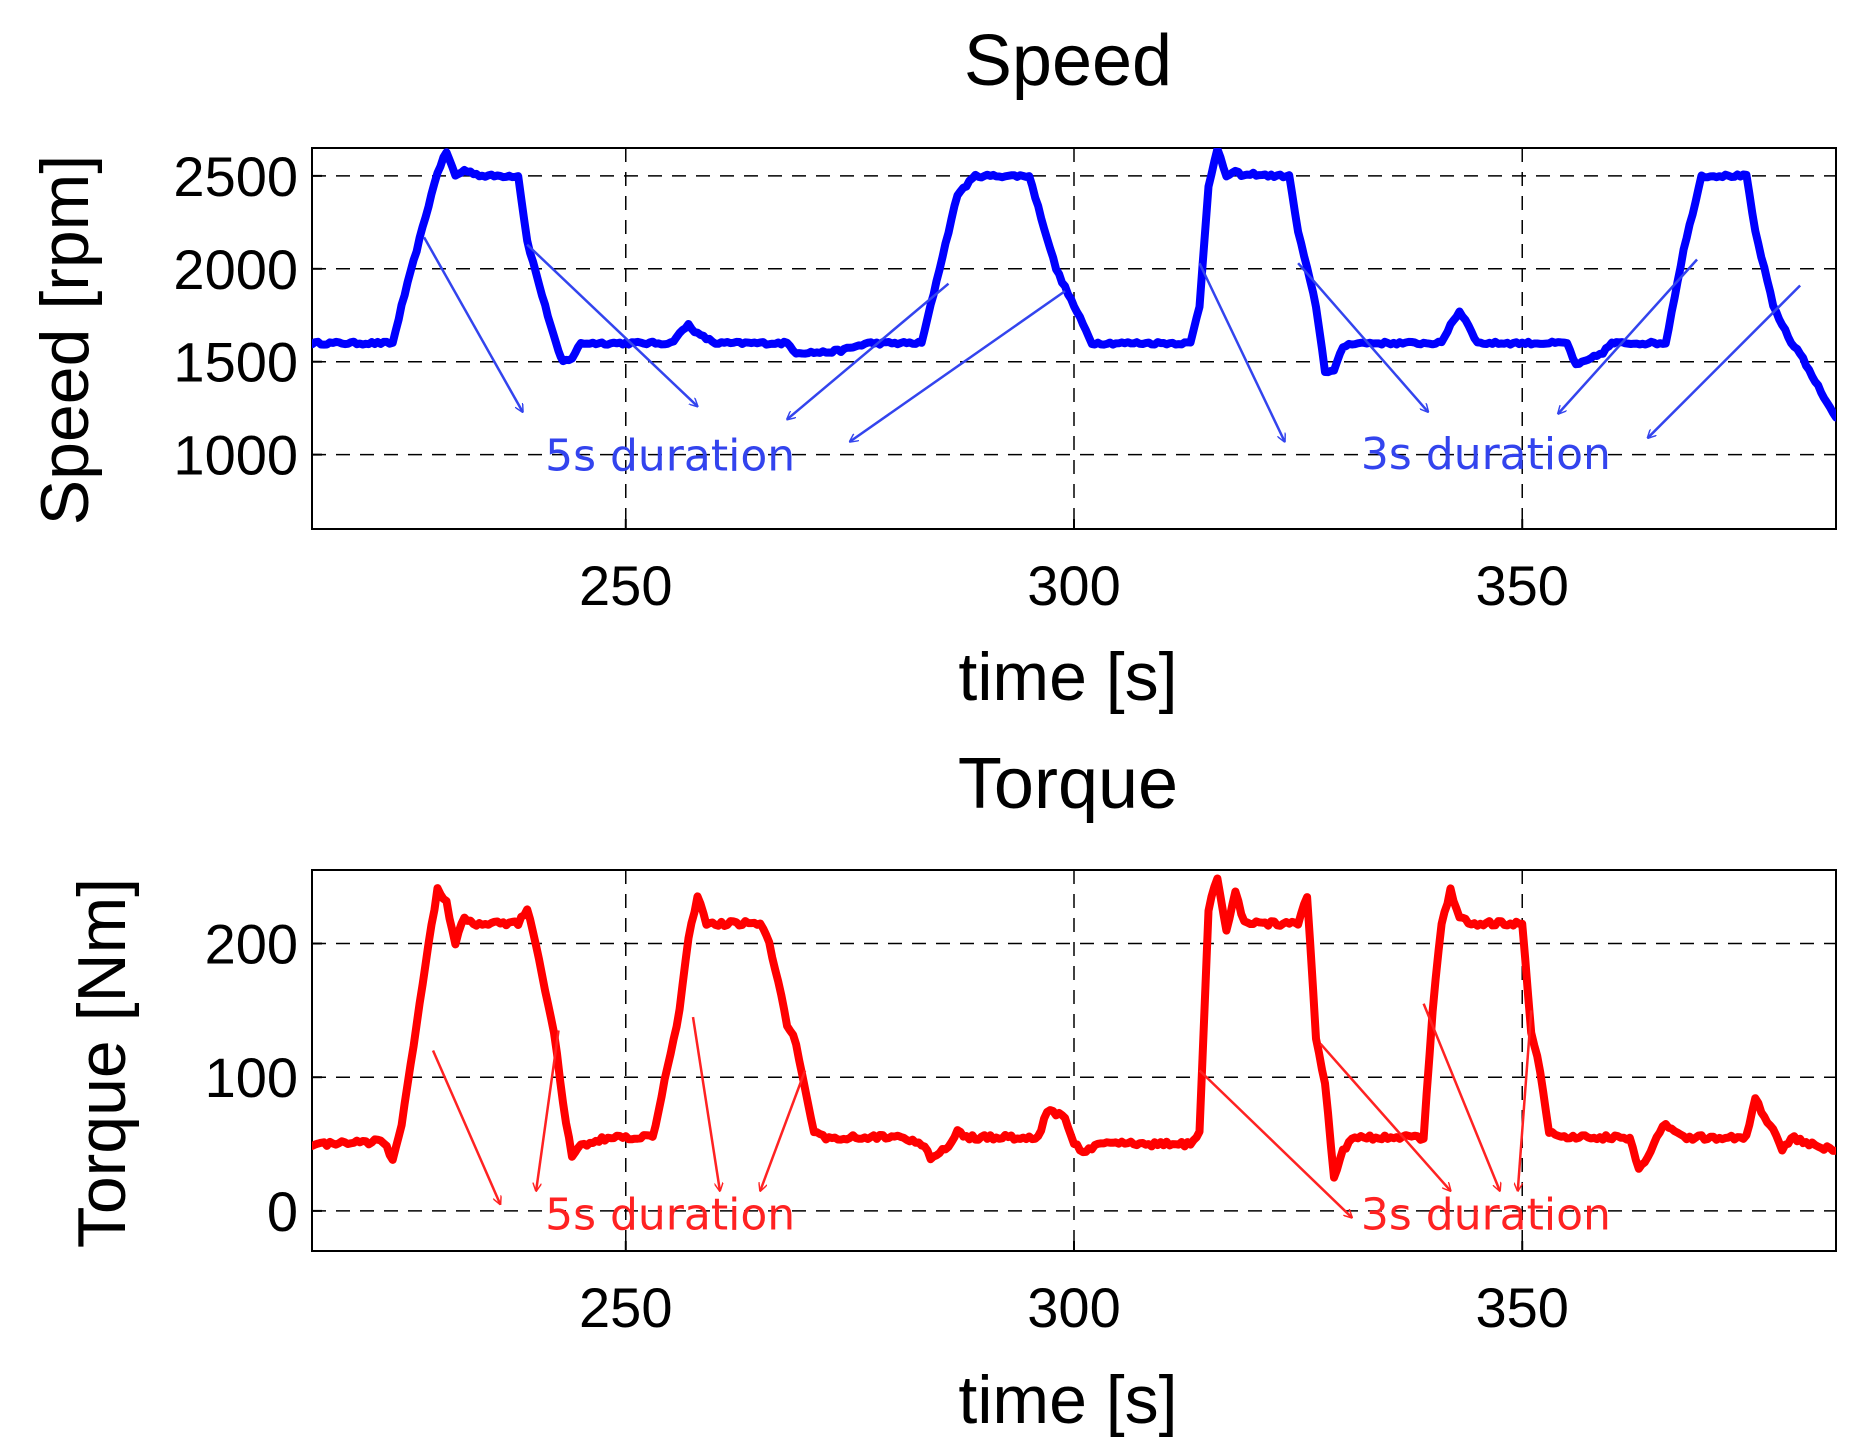 This screenshot has height=1452, width=1865. Describe the element at coordinates (1073, 1307) in the screenshot. I see `torque-x-tick-label: 300` at that location.